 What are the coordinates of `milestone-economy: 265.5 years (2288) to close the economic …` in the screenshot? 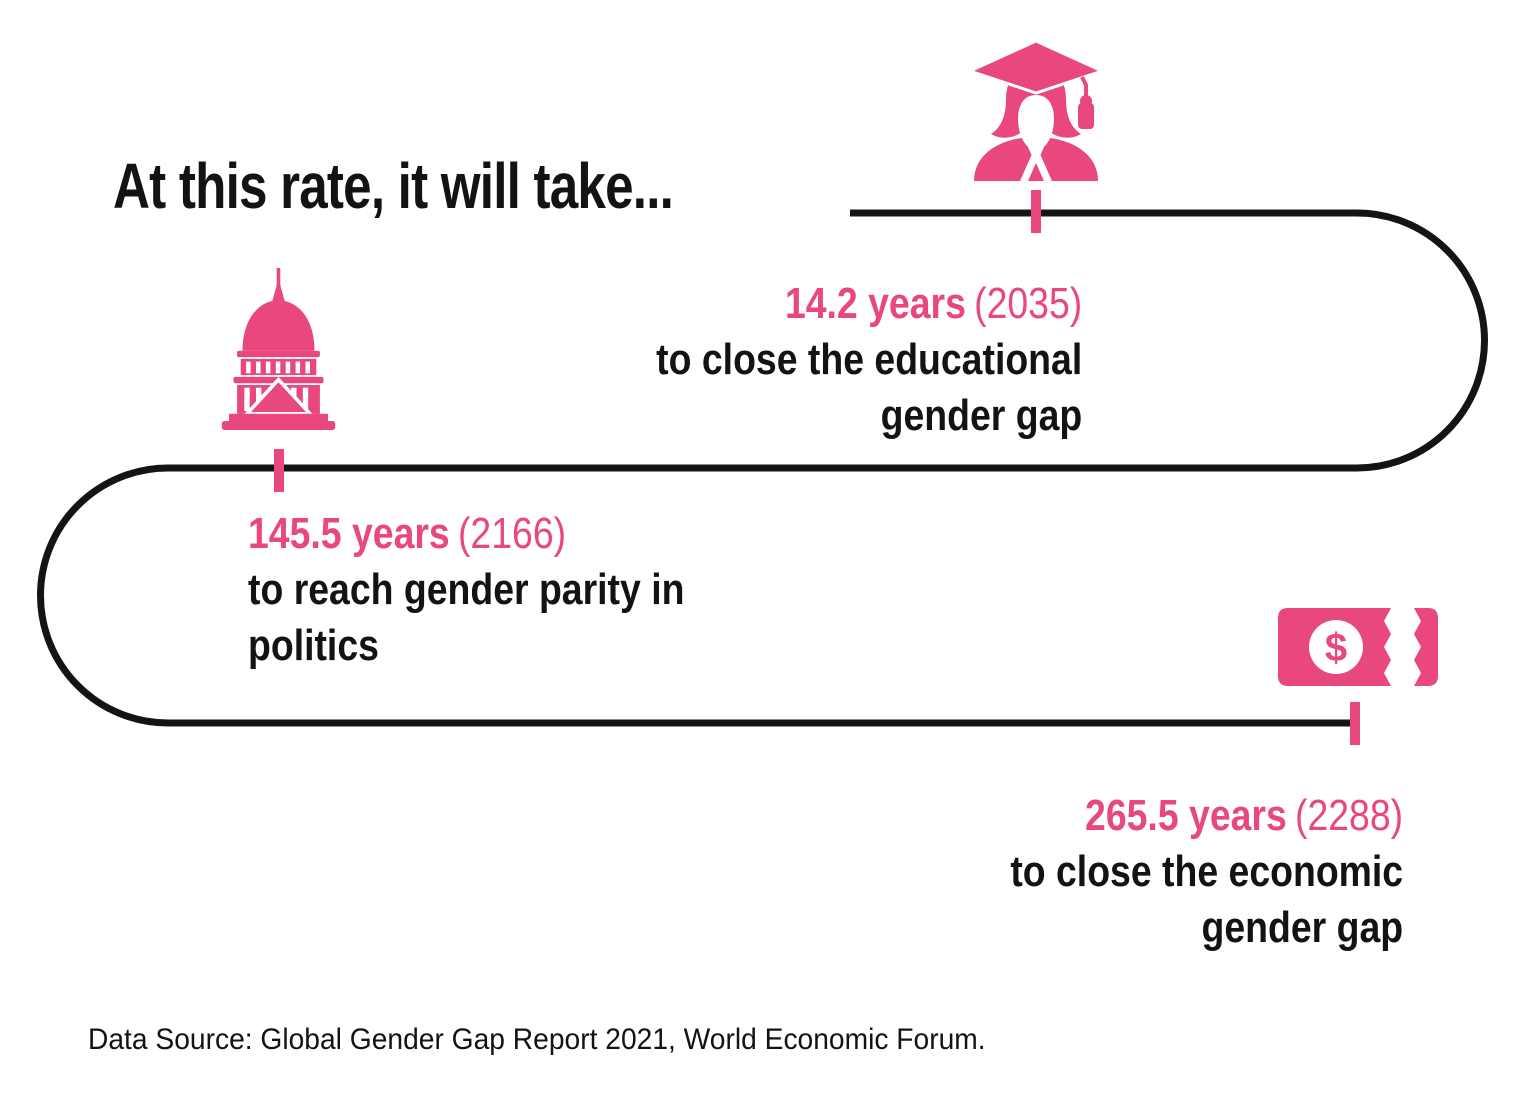 It's located at (1206, 872).